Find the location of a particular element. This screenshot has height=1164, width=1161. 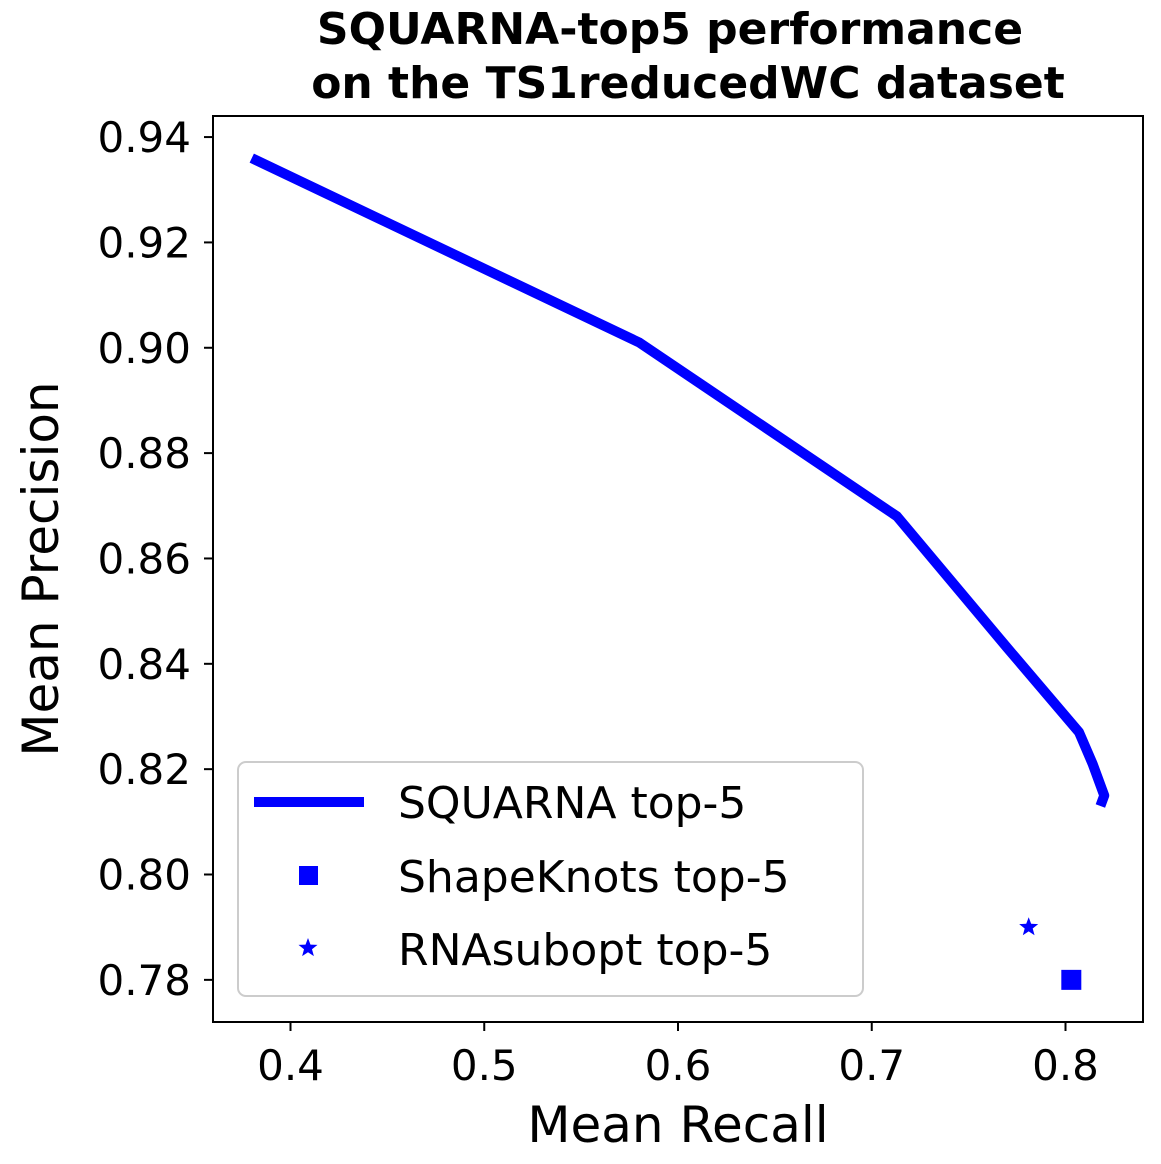

y-tick-label: 0.86 is located at coordinates (144, 558).